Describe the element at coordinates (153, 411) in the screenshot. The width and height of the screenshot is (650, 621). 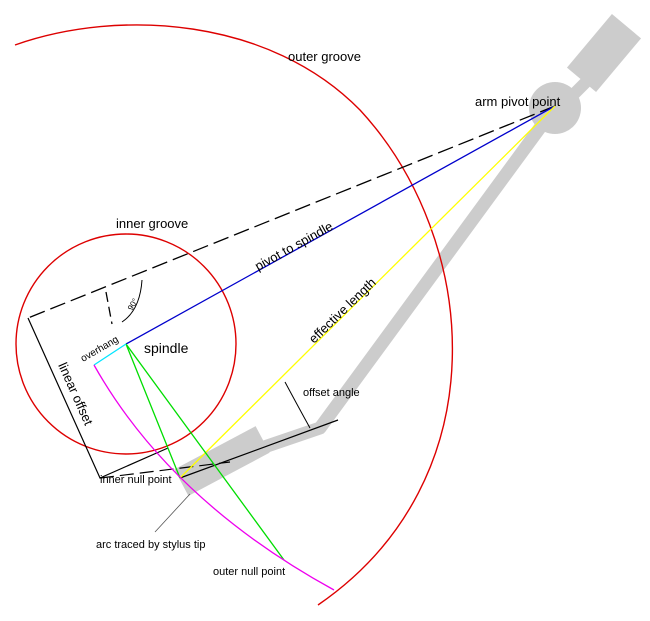
I see `inner-null-line` at that location.